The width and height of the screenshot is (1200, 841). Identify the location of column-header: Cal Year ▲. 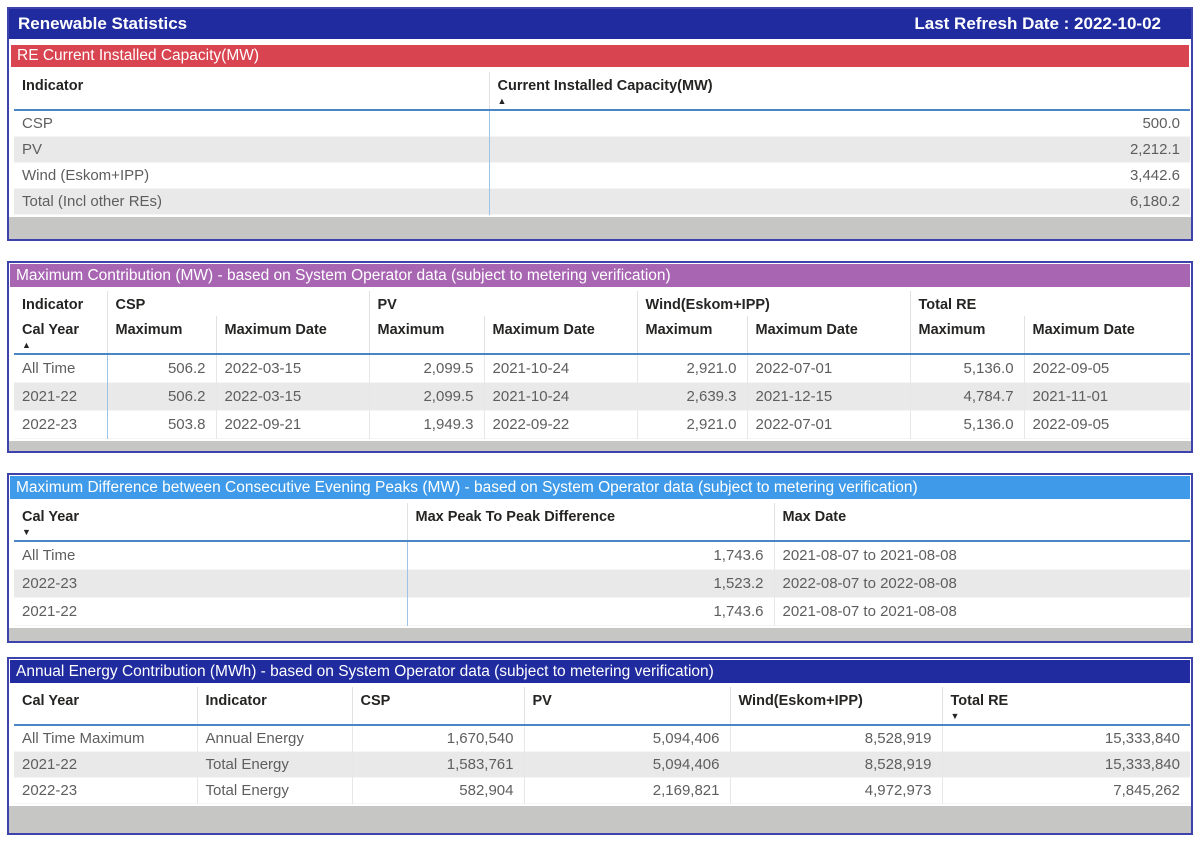
(60, 335).